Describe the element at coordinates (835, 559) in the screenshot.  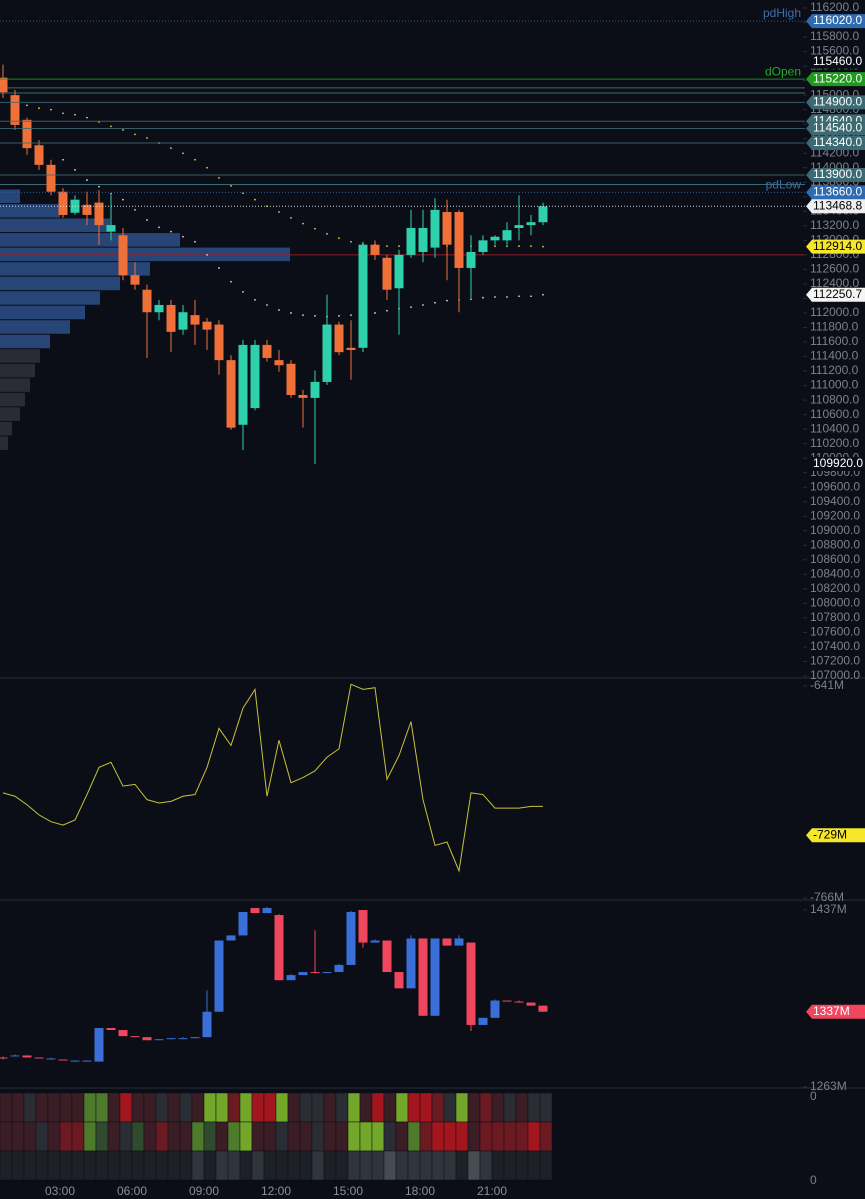
I see `y-tick-label: 108600.0` at that location.